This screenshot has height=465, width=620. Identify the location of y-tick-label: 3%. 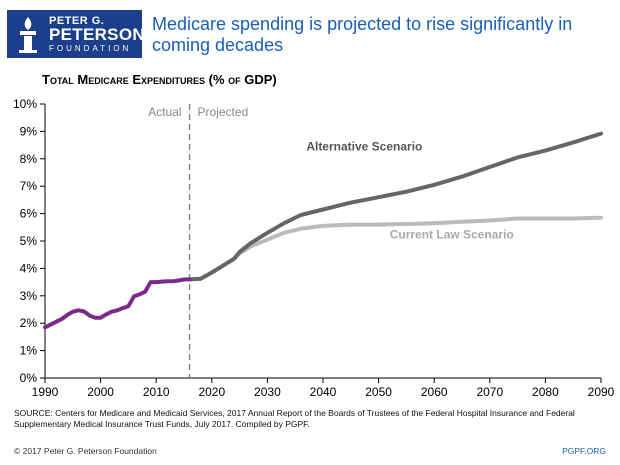
(29, 296).